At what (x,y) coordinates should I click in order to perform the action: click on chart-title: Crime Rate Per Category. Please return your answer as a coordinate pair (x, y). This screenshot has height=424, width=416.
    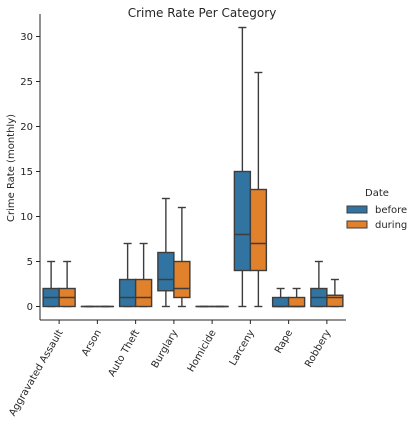
    Looking at the image, I should click on (202, 13).